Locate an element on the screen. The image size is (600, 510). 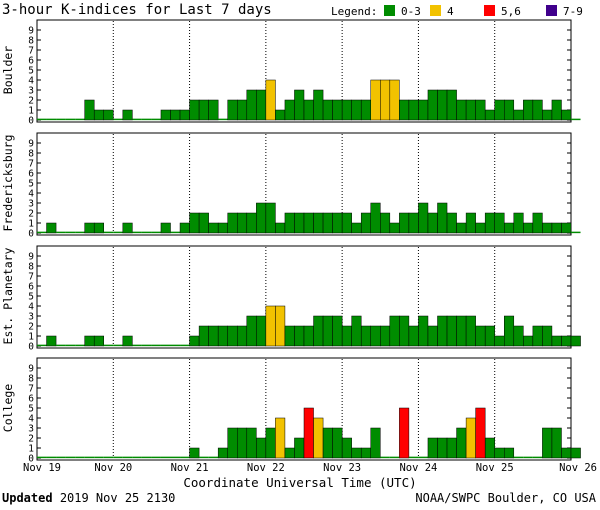
station-label: Fredericksburg is located at coordinates (8, 183).